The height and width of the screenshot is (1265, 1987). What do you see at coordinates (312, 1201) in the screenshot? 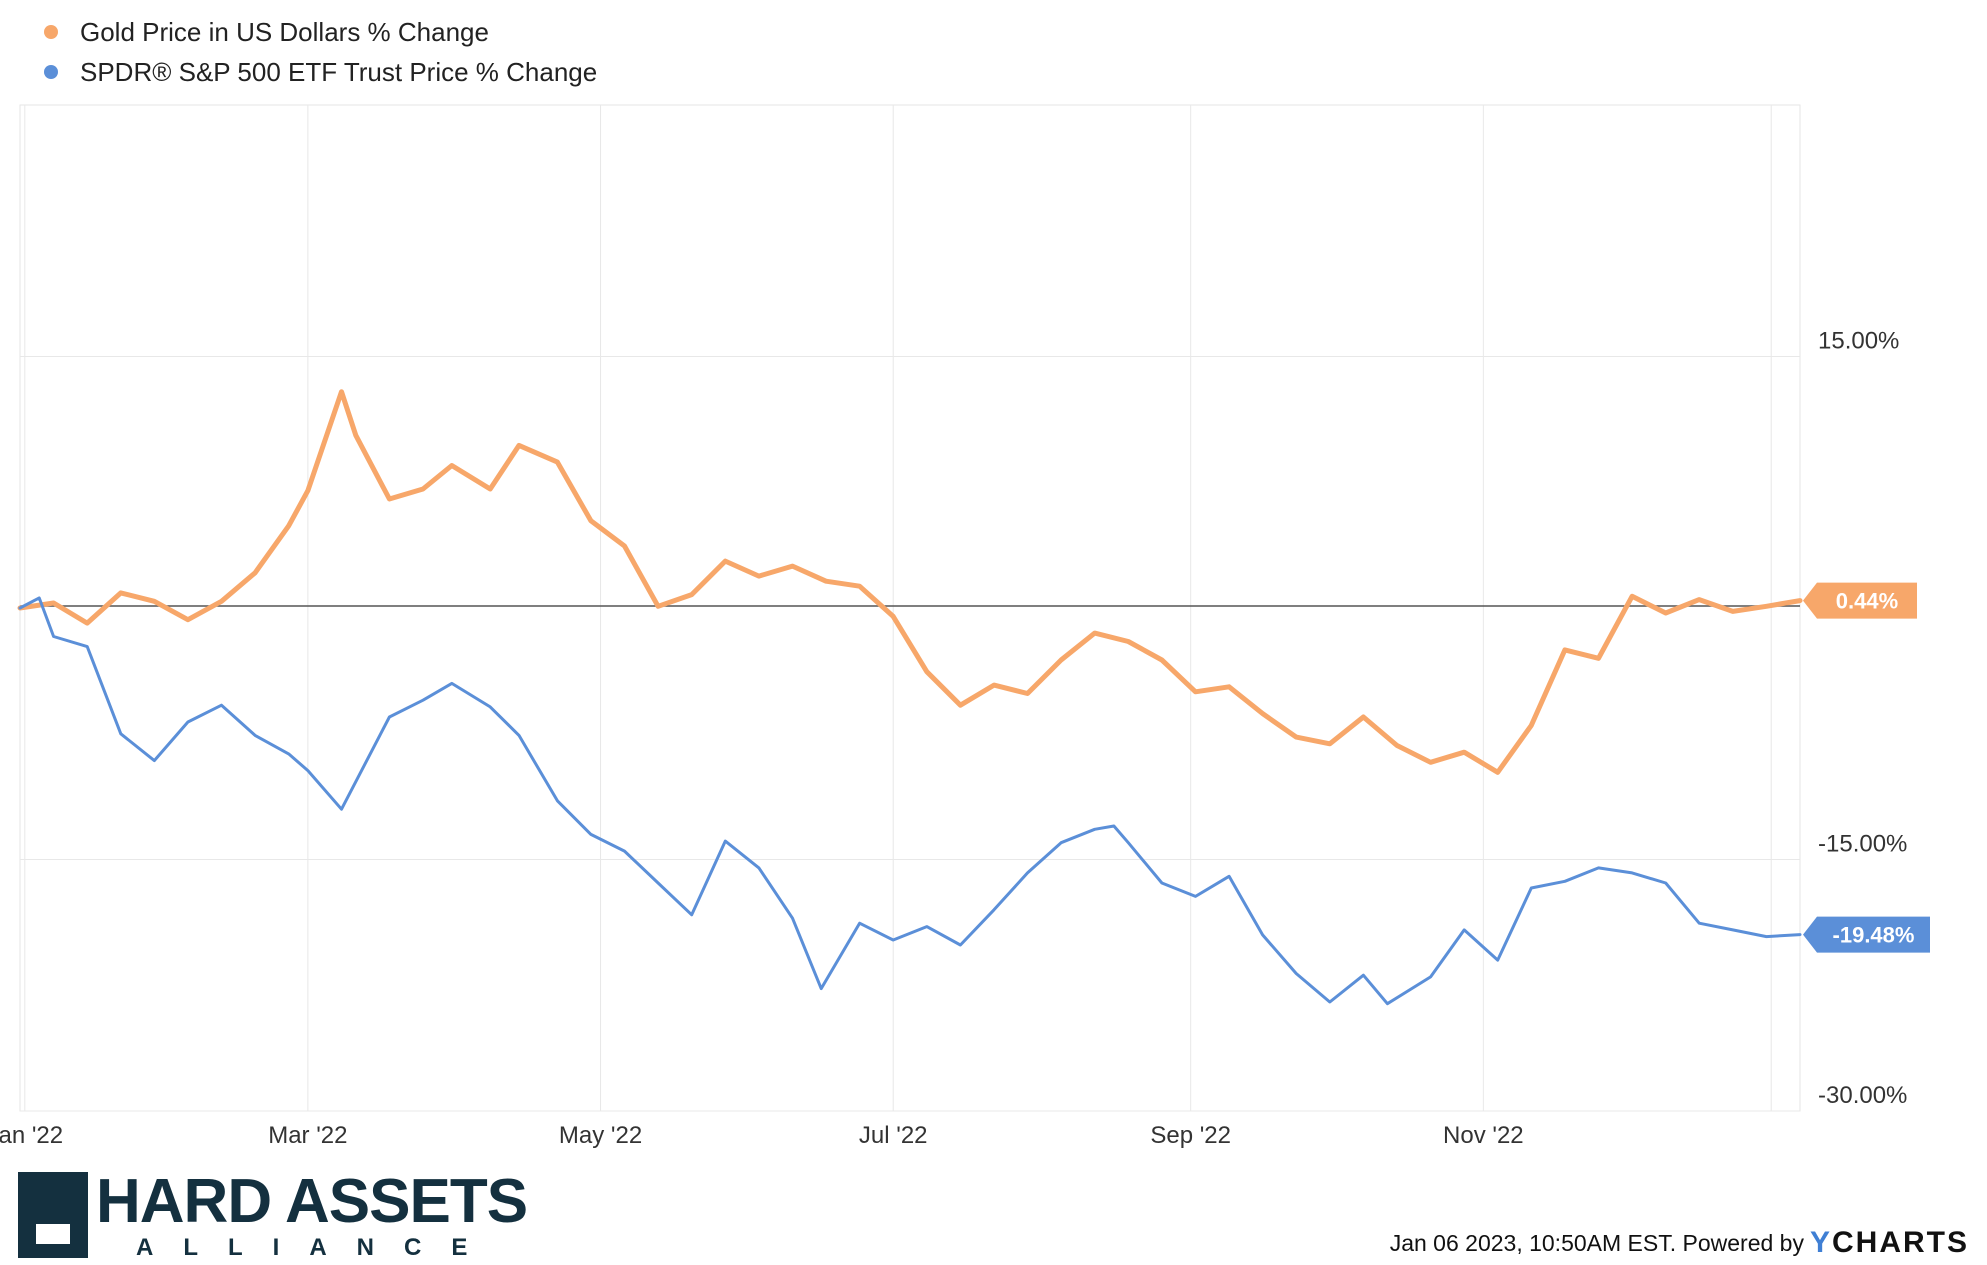
I see `logo-title: HARD ASSETS` at bounding box center [312, 1201].